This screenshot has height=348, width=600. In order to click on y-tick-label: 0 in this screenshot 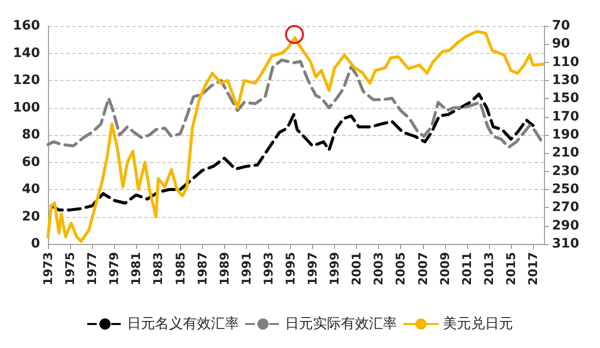, I will do `click(35, 244)`.